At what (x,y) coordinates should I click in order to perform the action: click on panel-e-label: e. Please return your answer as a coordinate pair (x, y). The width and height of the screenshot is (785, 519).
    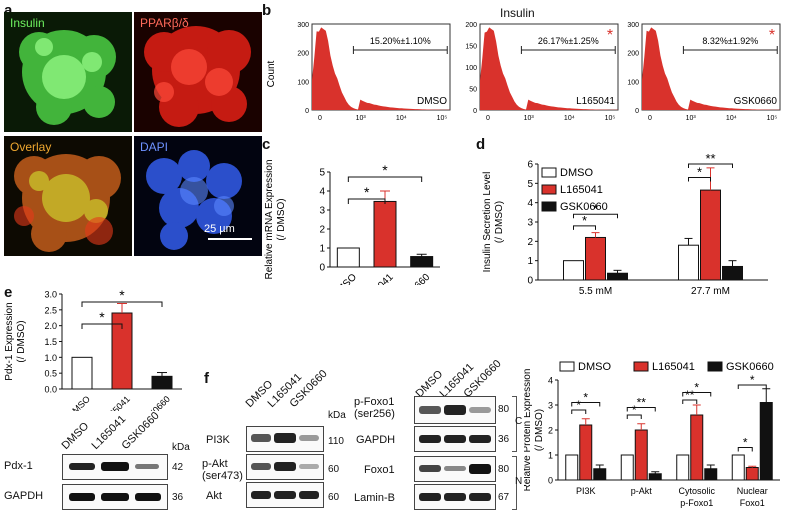
    Looking at the image, I should click on (8, 292).